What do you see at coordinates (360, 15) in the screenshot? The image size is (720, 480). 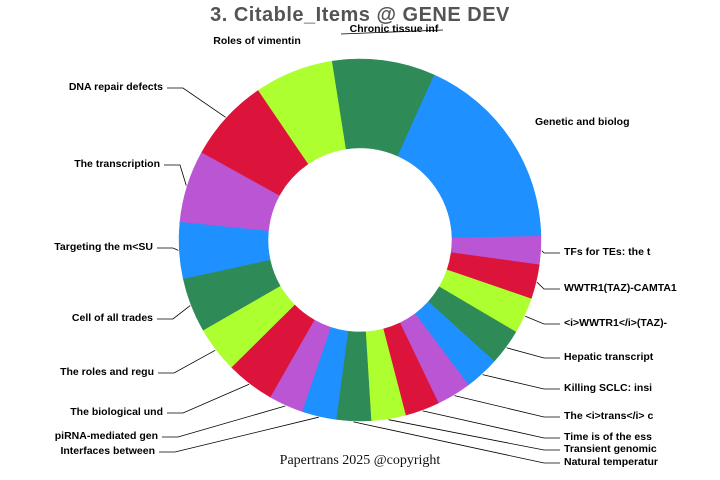 I see `chart-title: 3. Citable_Items @ GENE DEV` at bounding box center [360, 15].